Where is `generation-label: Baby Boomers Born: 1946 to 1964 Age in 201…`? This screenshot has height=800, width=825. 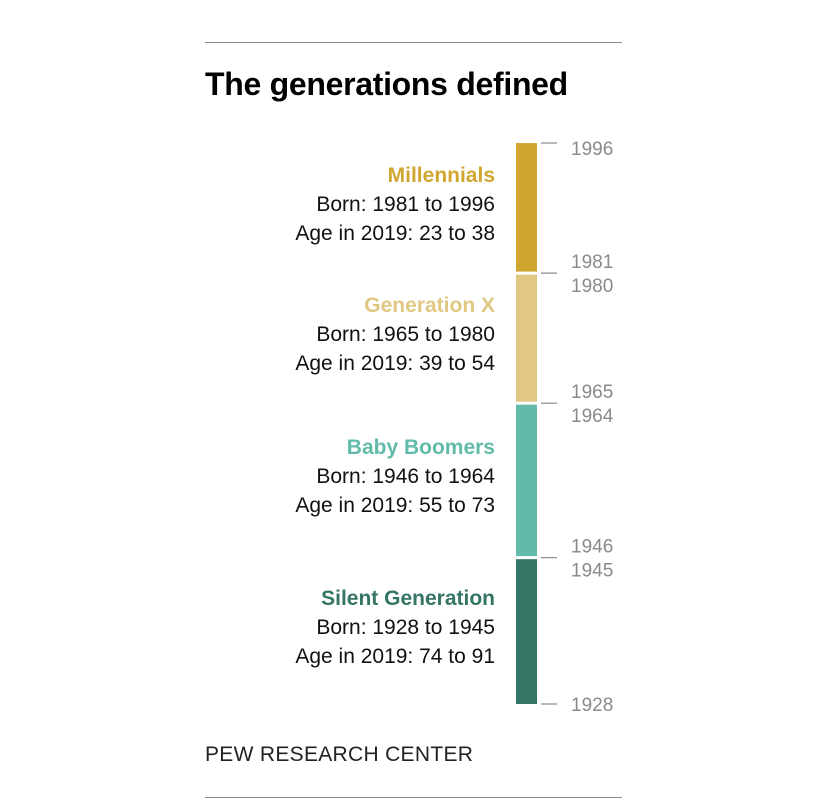 generation-label: Baby Boomers Born: 1946 to 1964 Age in 201… is located at coordinates (395, 476).